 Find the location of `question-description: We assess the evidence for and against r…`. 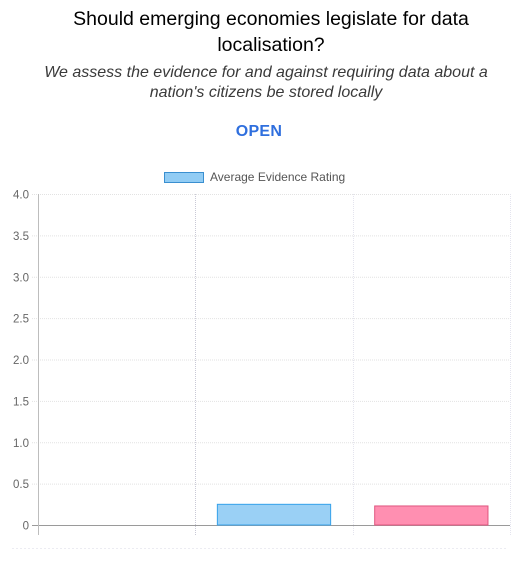

question-description: We assess the evidence for and against r… is located at coordinates (266, 82).